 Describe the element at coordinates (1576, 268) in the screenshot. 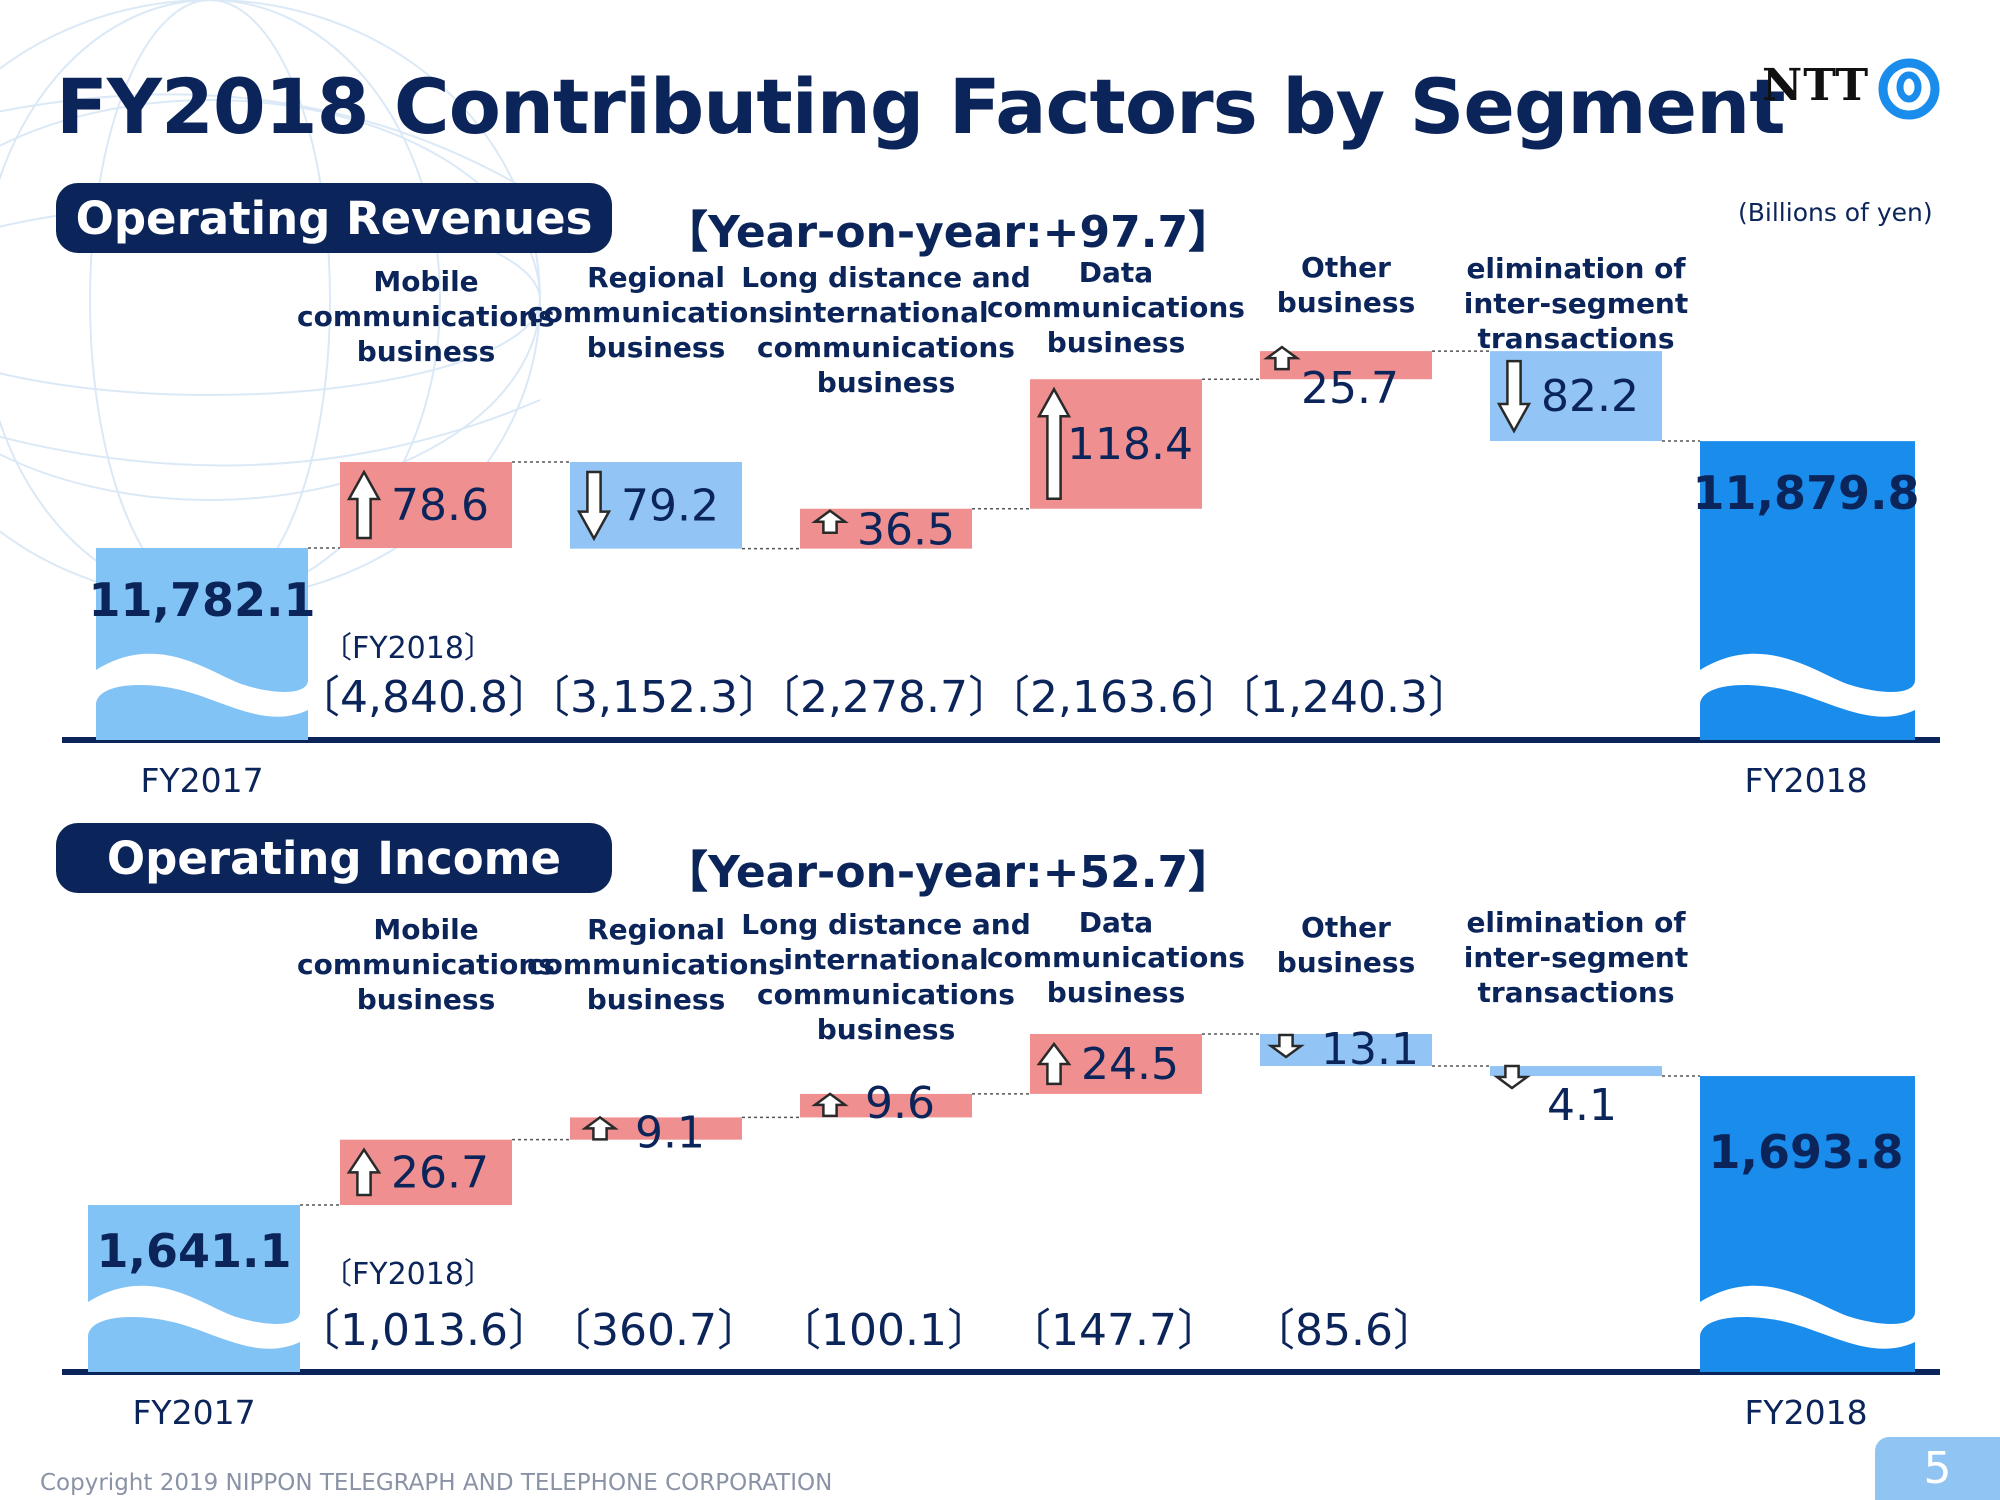

I see `revenues-category-label-5-0: elimination of` at that location.